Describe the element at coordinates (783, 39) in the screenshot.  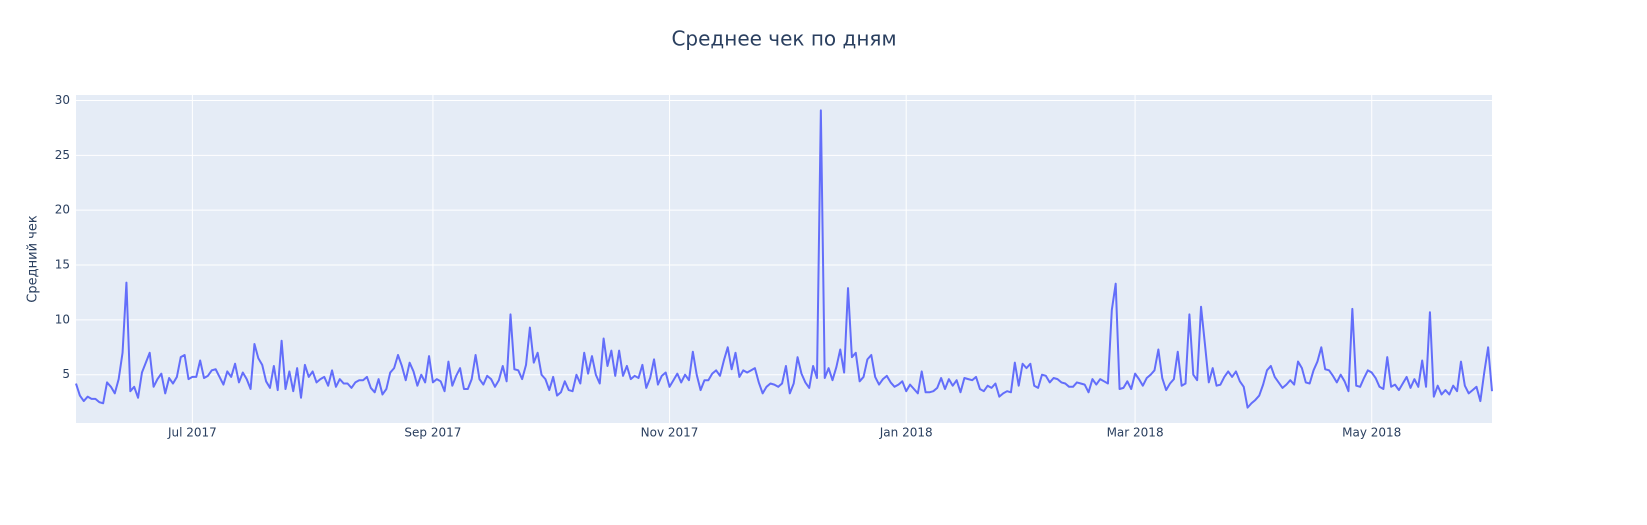
I see `chart-title: Среднее чек по дням` at that location.